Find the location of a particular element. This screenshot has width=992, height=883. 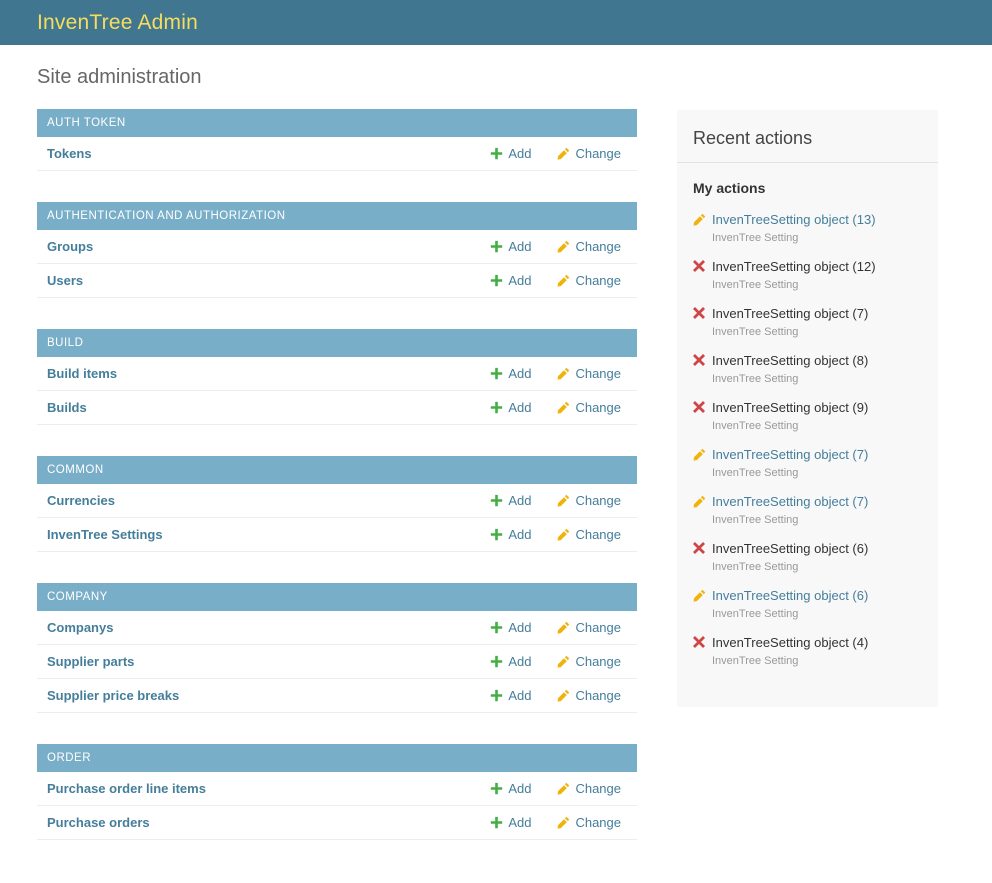

model-link: Currencies is located at coordinates (81, 500).